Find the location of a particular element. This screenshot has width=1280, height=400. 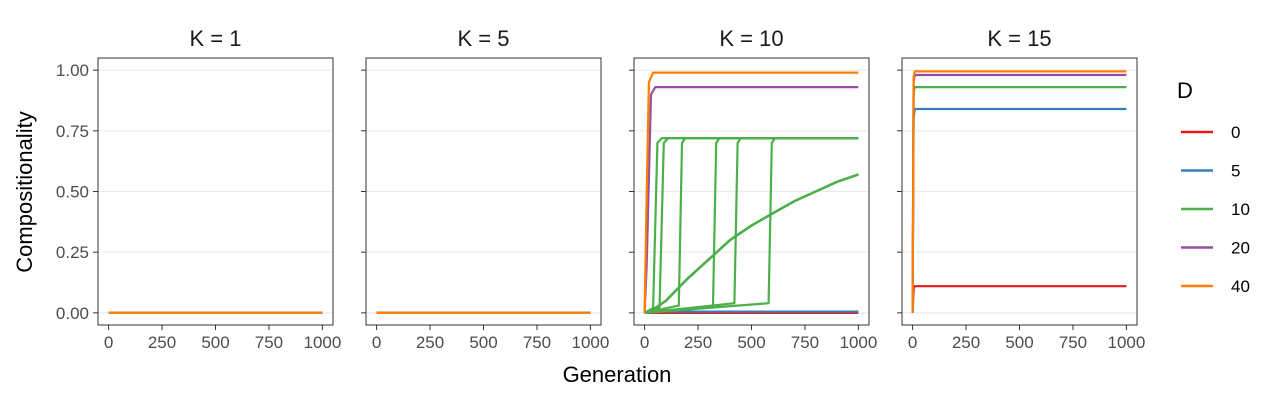

facet-title: K = 10 is located at coordinates (751, 38).